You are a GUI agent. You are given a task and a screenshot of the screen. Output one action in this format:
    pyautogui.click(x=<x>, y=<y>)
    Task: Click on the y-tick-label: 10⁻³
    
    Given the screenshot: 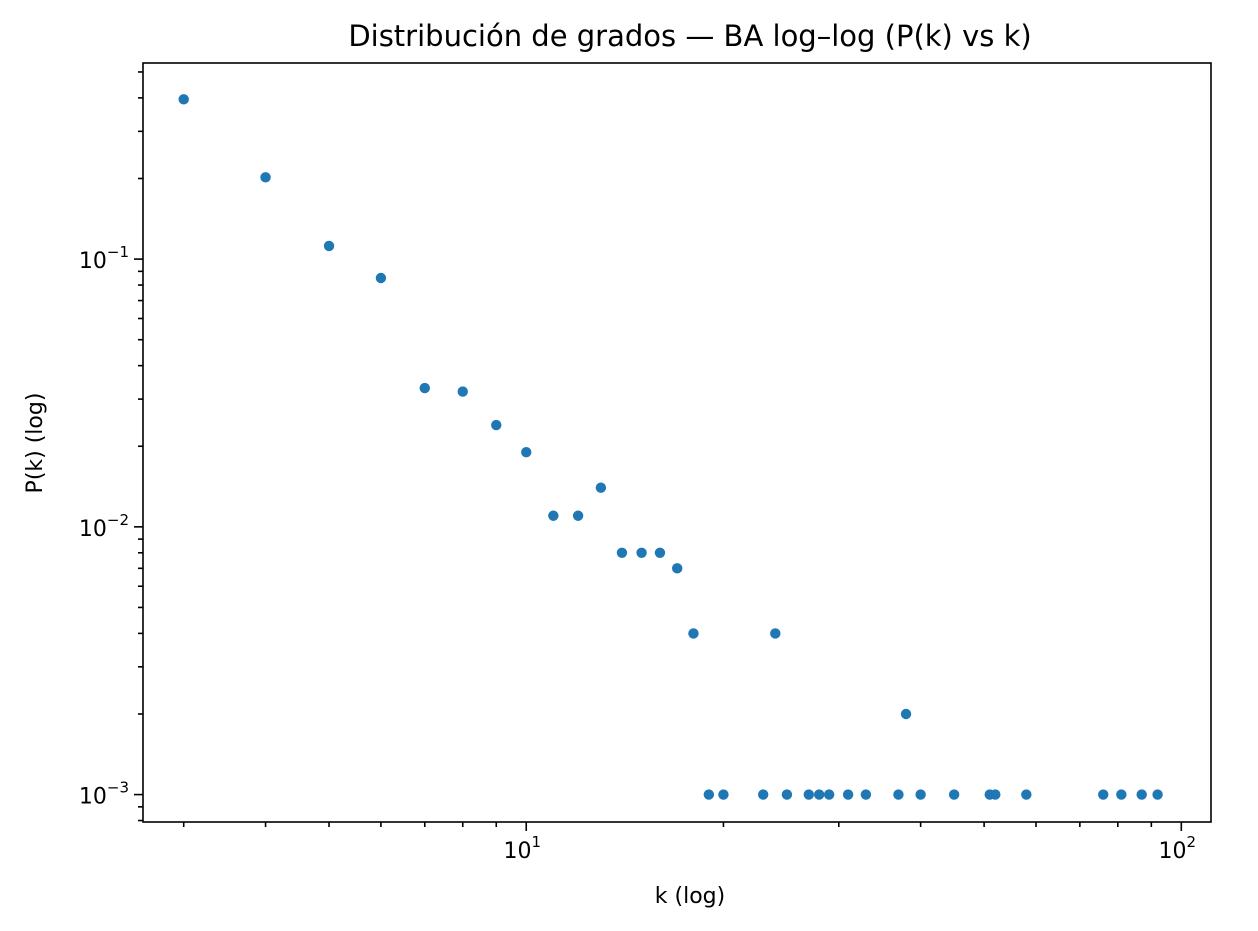 What is the action you would take?
    pyautogui.click(x=104, y=794)
    